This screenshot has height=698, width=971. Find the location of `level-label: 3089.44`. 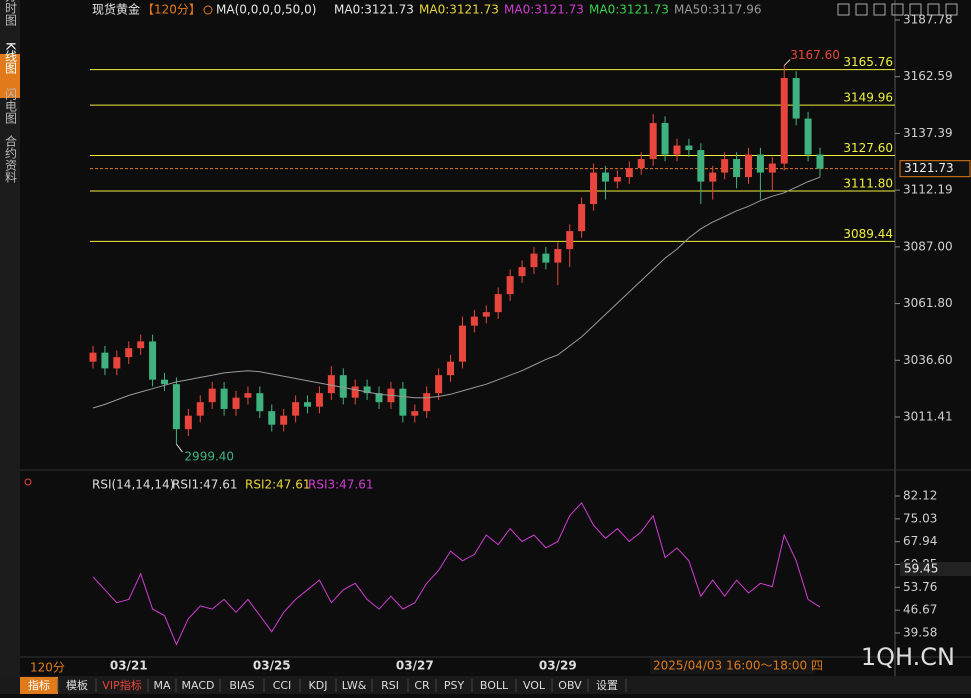

level-label: 3089.44 is located at coordinates (868, 234).